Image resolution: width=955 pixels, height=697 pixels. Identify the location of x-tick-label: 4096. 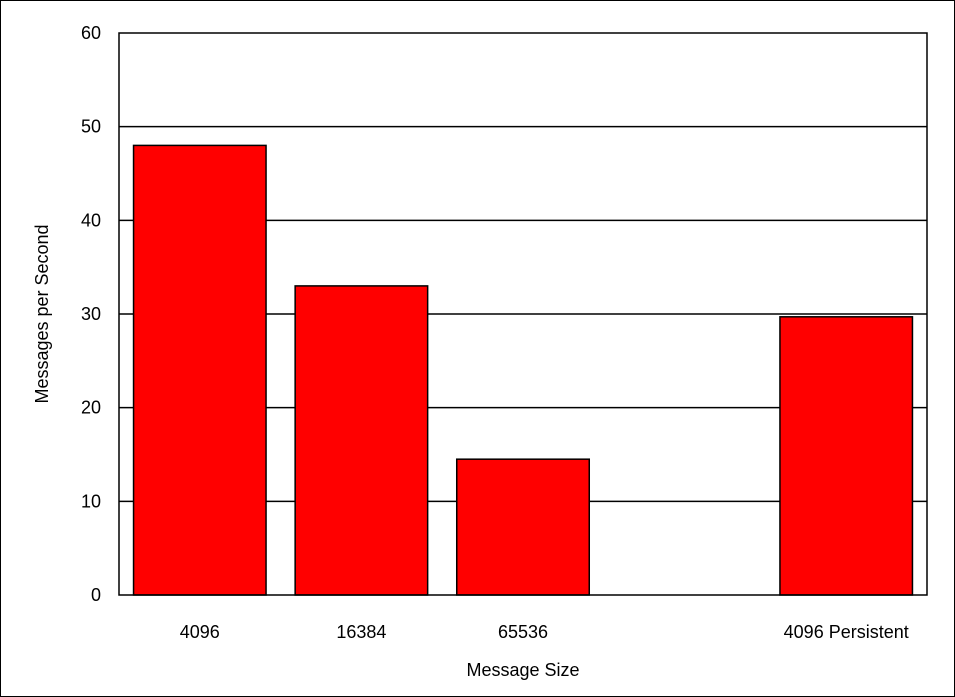
(200, 632).